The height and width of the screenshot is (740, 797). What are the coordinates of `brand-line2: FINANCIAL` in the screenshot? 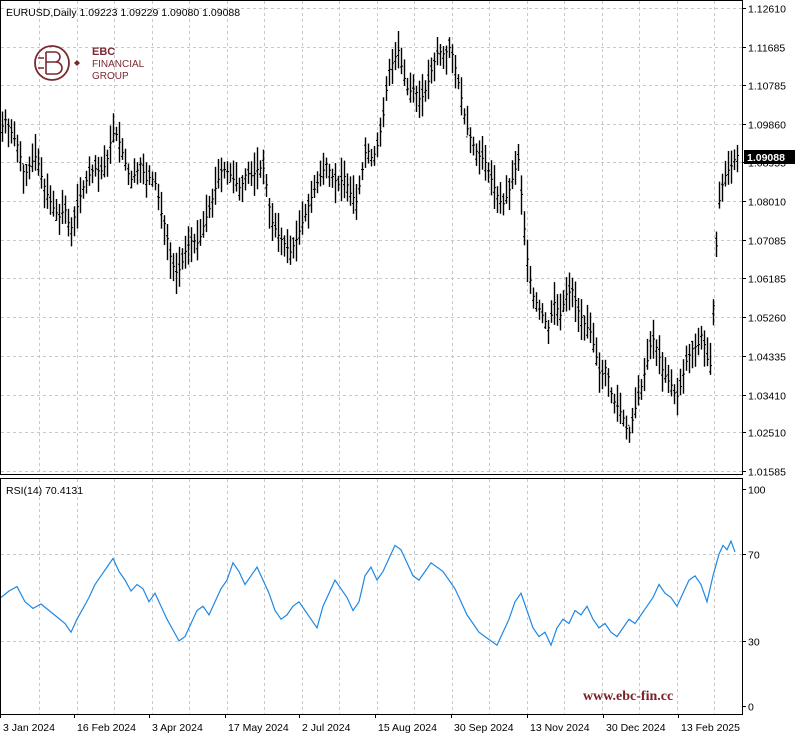 It's located at (118, 64).